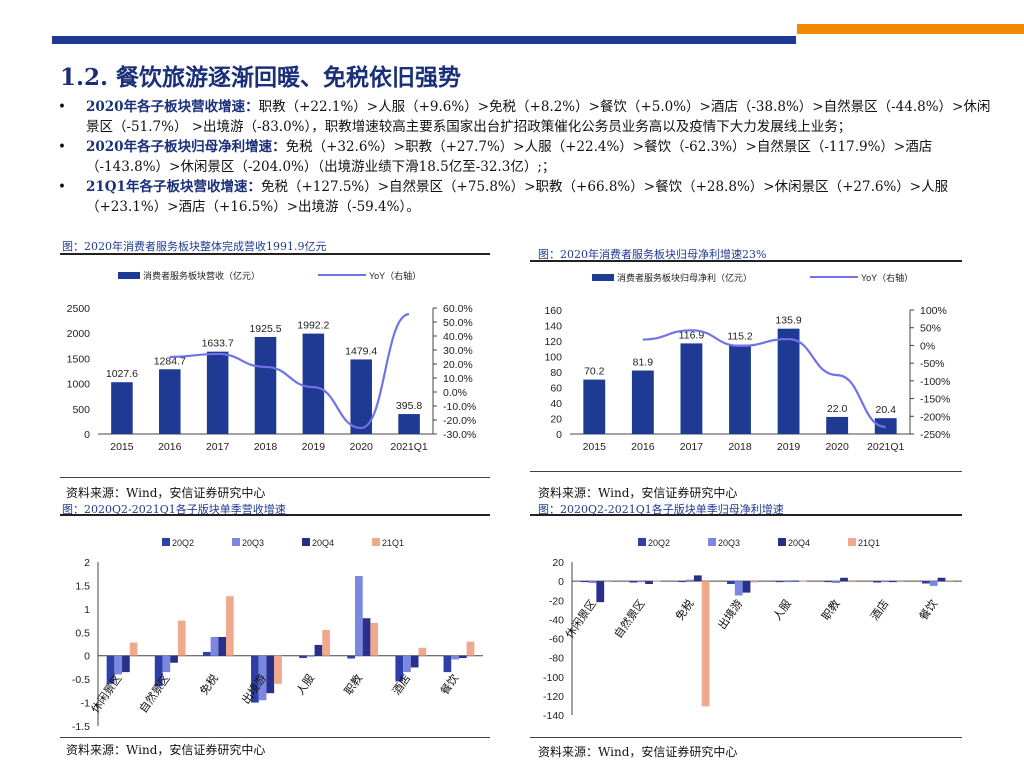 Image resolution: width=1024 pixels, height=768 pixels. Describe the element at coordinates (275, 737) in the screenshot. I see `chart3-bottom-rule` at that location.